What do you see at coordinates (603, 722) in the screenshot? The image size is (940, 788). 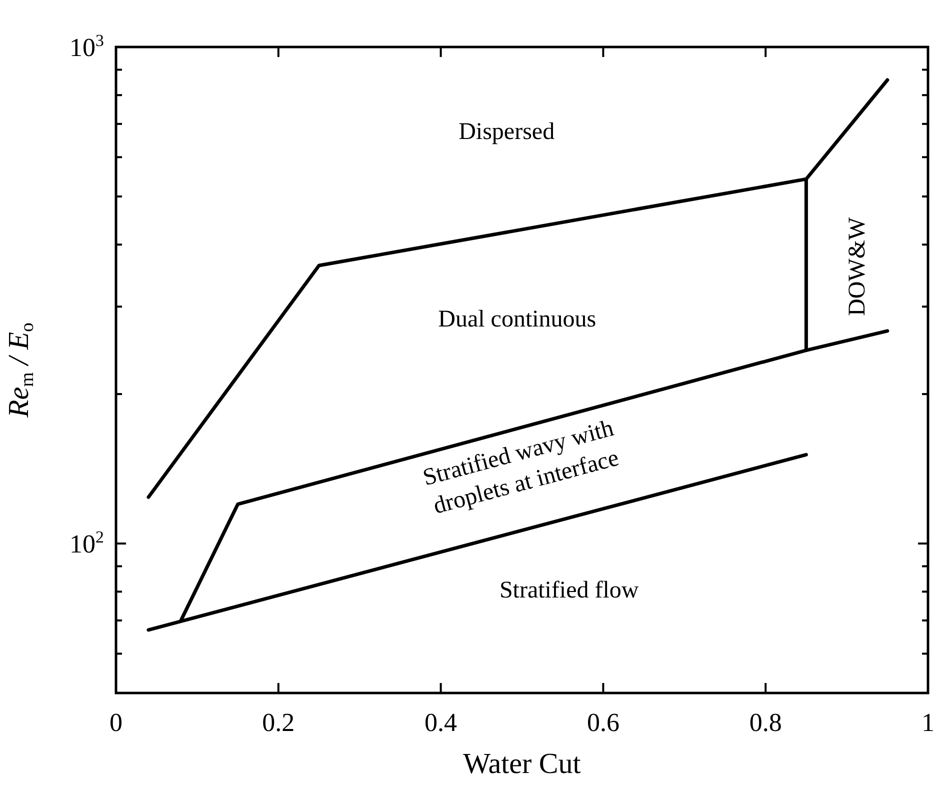 I see `x-tick-label: 0.6` at bounding box center [603, 722].